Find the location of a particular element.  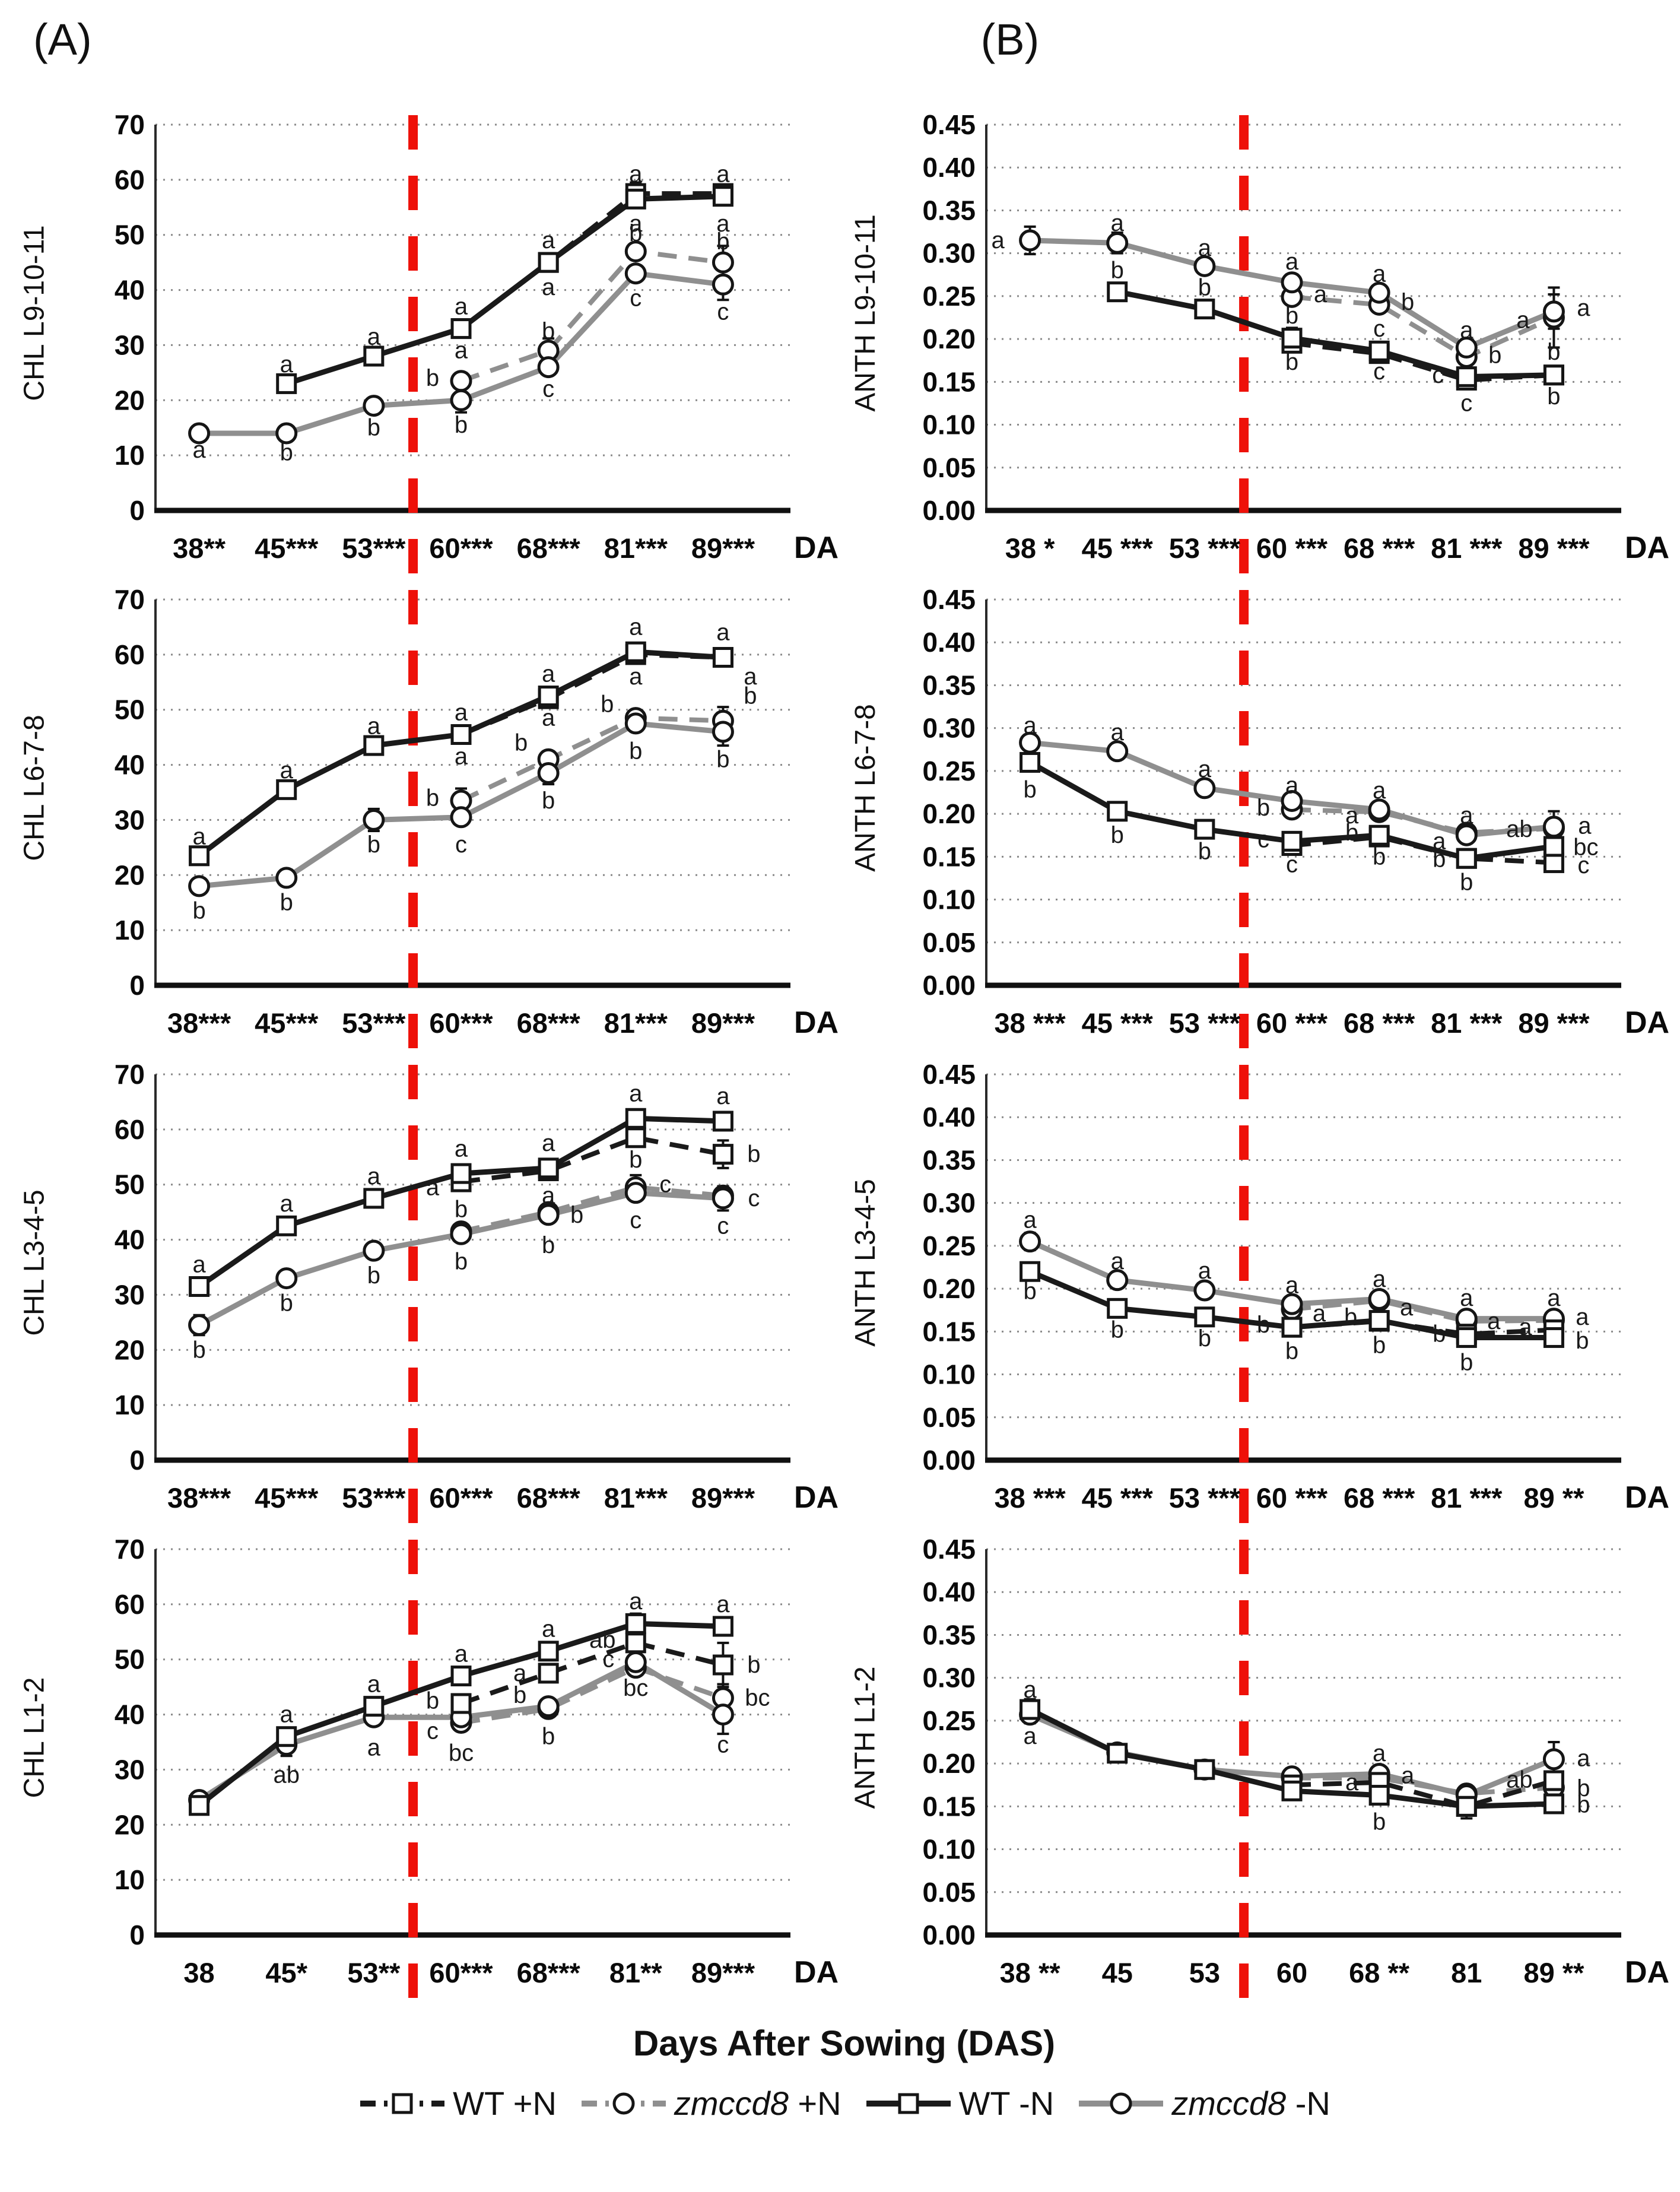

x-tick-label: 60 *** is located at coordinates (1292, 548).